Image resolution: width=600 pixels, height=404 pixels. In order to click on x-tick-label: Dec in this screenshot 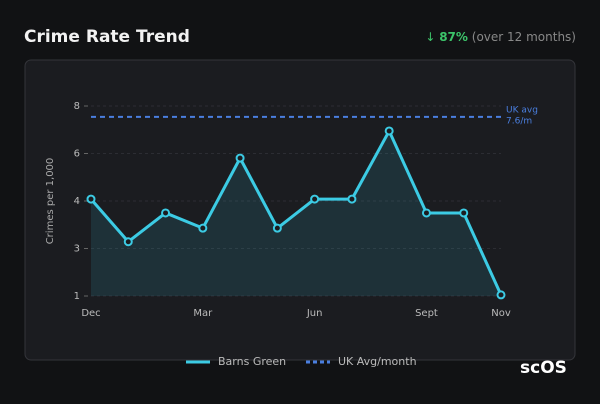, I will do `click(90, 313)`.